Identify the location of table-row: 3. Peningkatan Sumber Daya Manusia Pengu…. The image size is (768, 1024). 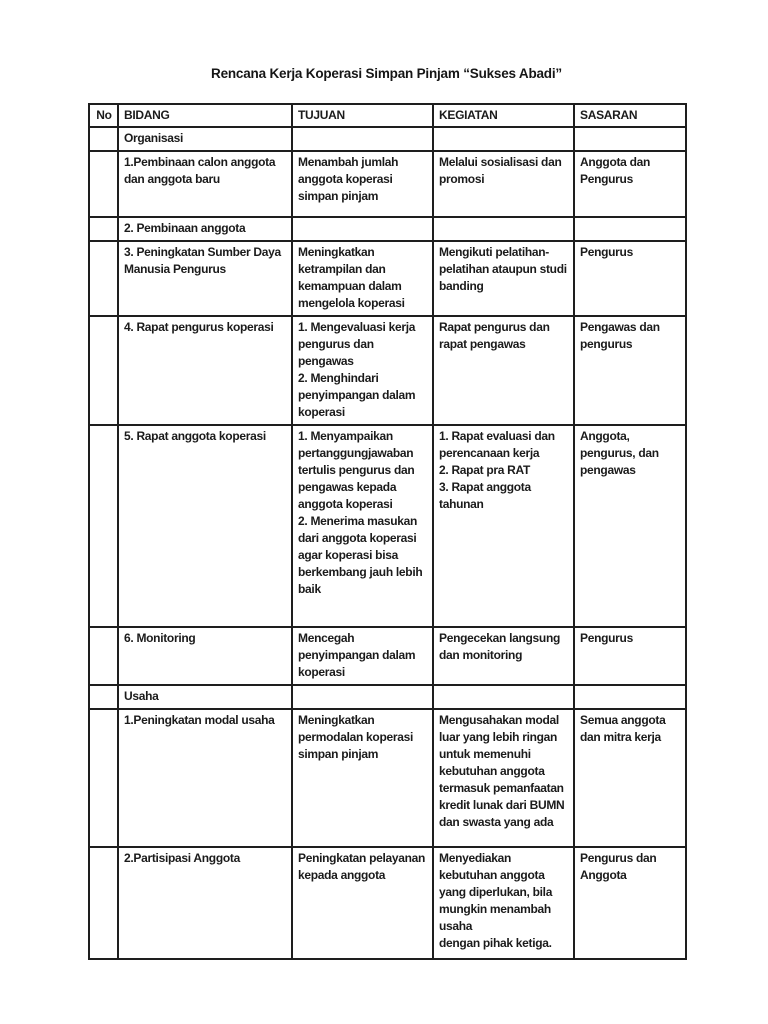
(387, 278).